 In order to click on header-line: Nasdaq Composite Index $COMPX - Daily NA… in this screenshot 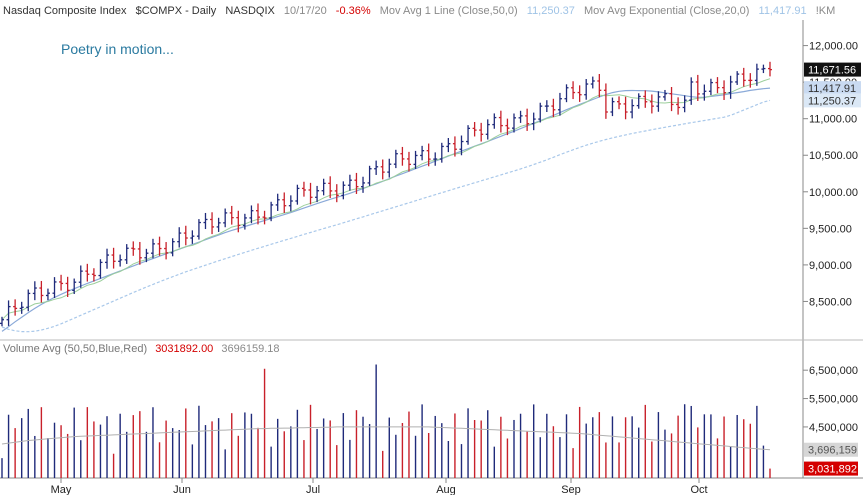, I will do `click(419, 11)`.